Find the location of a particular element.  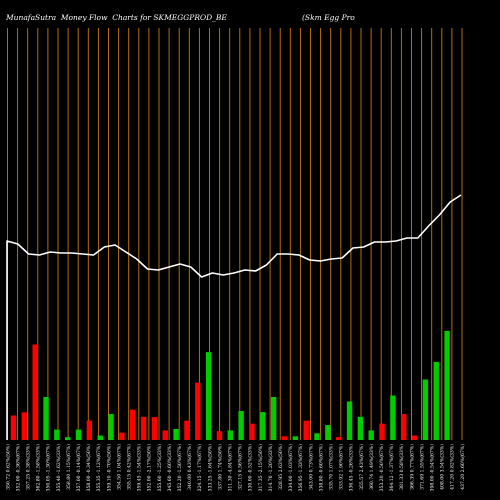

x-tick-label: 381.33 0.58%(33%) is located at coordinates (401, 467).